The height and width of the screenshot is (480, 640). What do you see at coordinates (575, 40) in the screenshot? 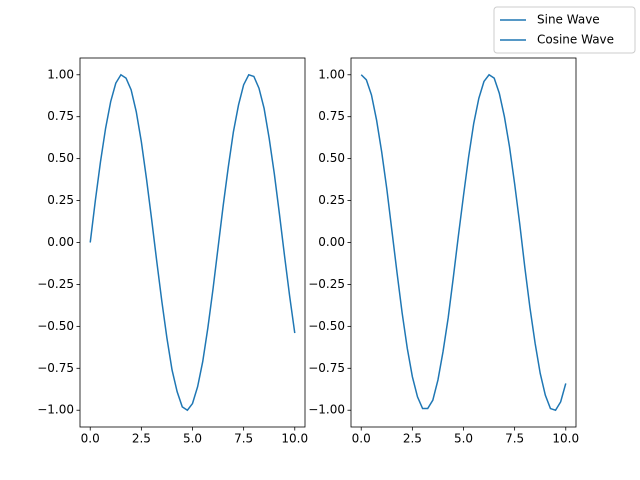
I see `legend-label: Cosine Wave` at bounding box center [575, 40].